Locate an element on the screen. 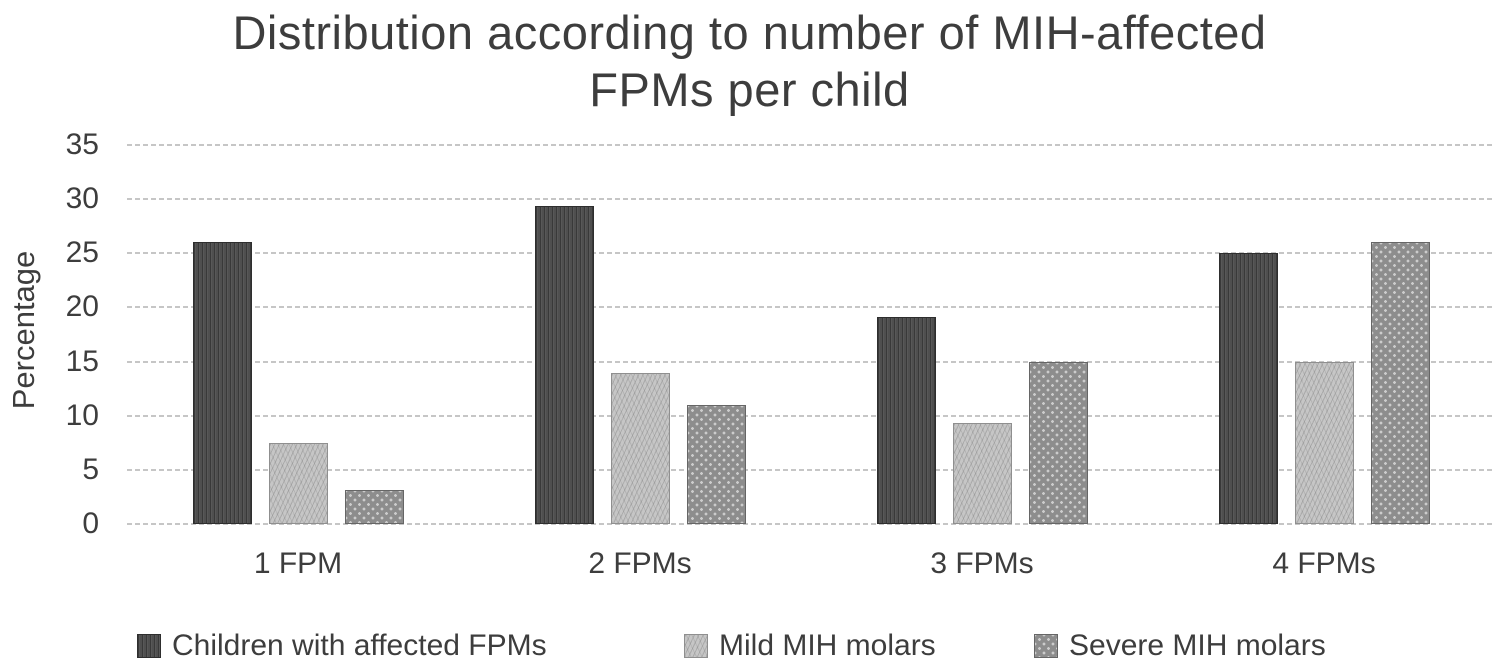  y-tick-label: 15 is located at coordinates (82, 361).